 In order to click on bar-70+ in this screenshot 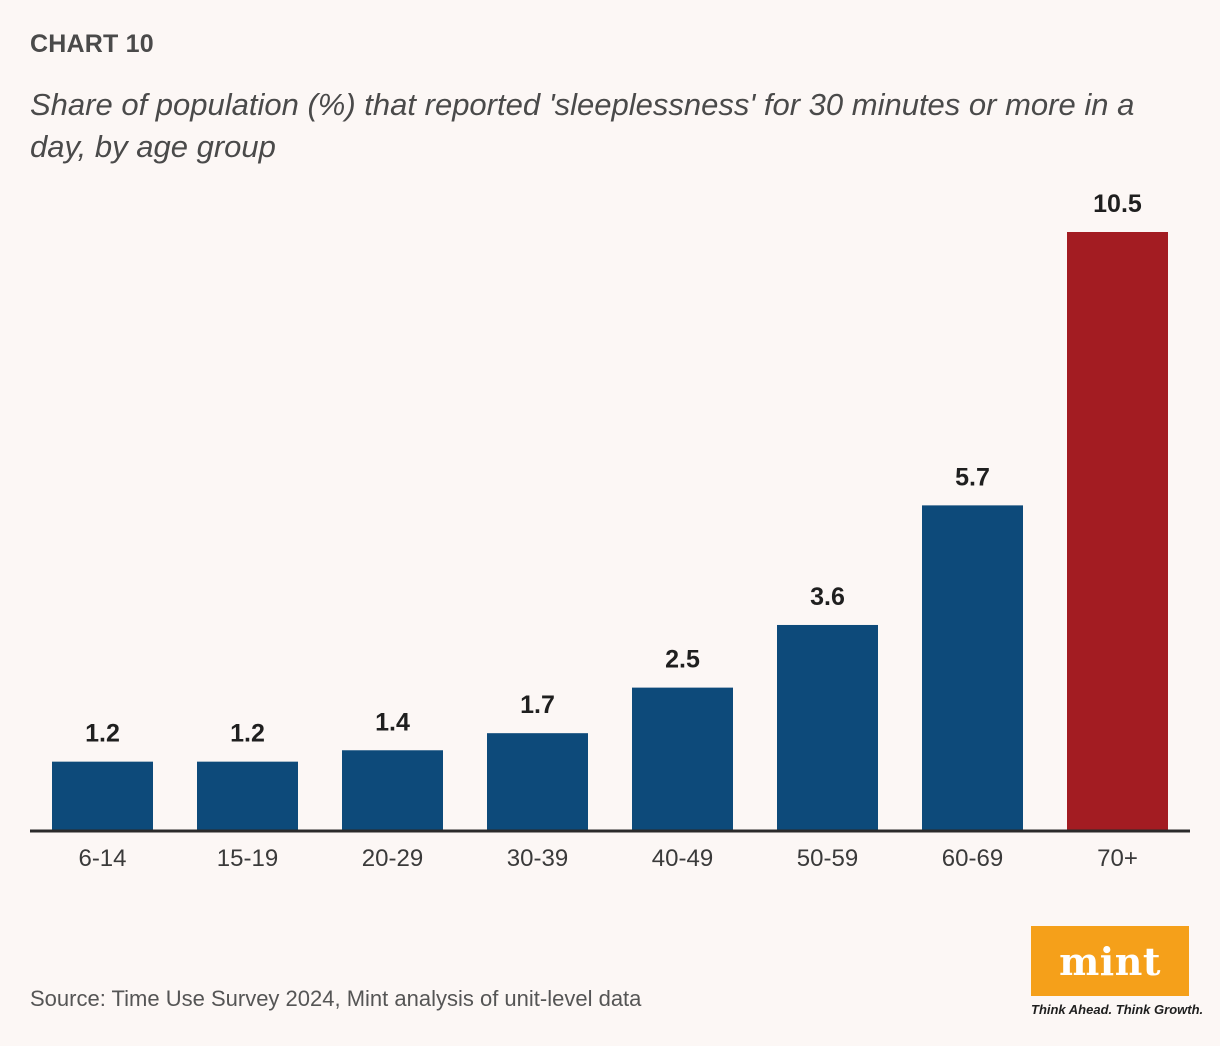, I will do `click(1117, 531)`.